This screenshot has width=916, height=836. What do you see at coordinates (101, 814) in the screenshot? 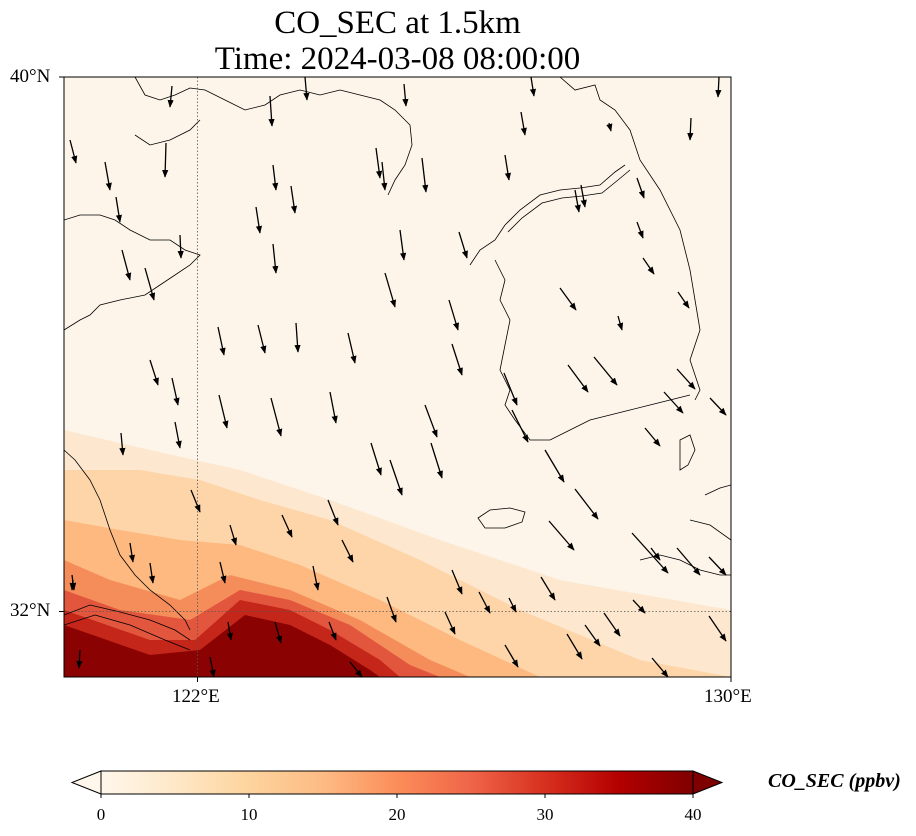
I see `colorbar-tick-0: 0` at bounding box center [101, 814].